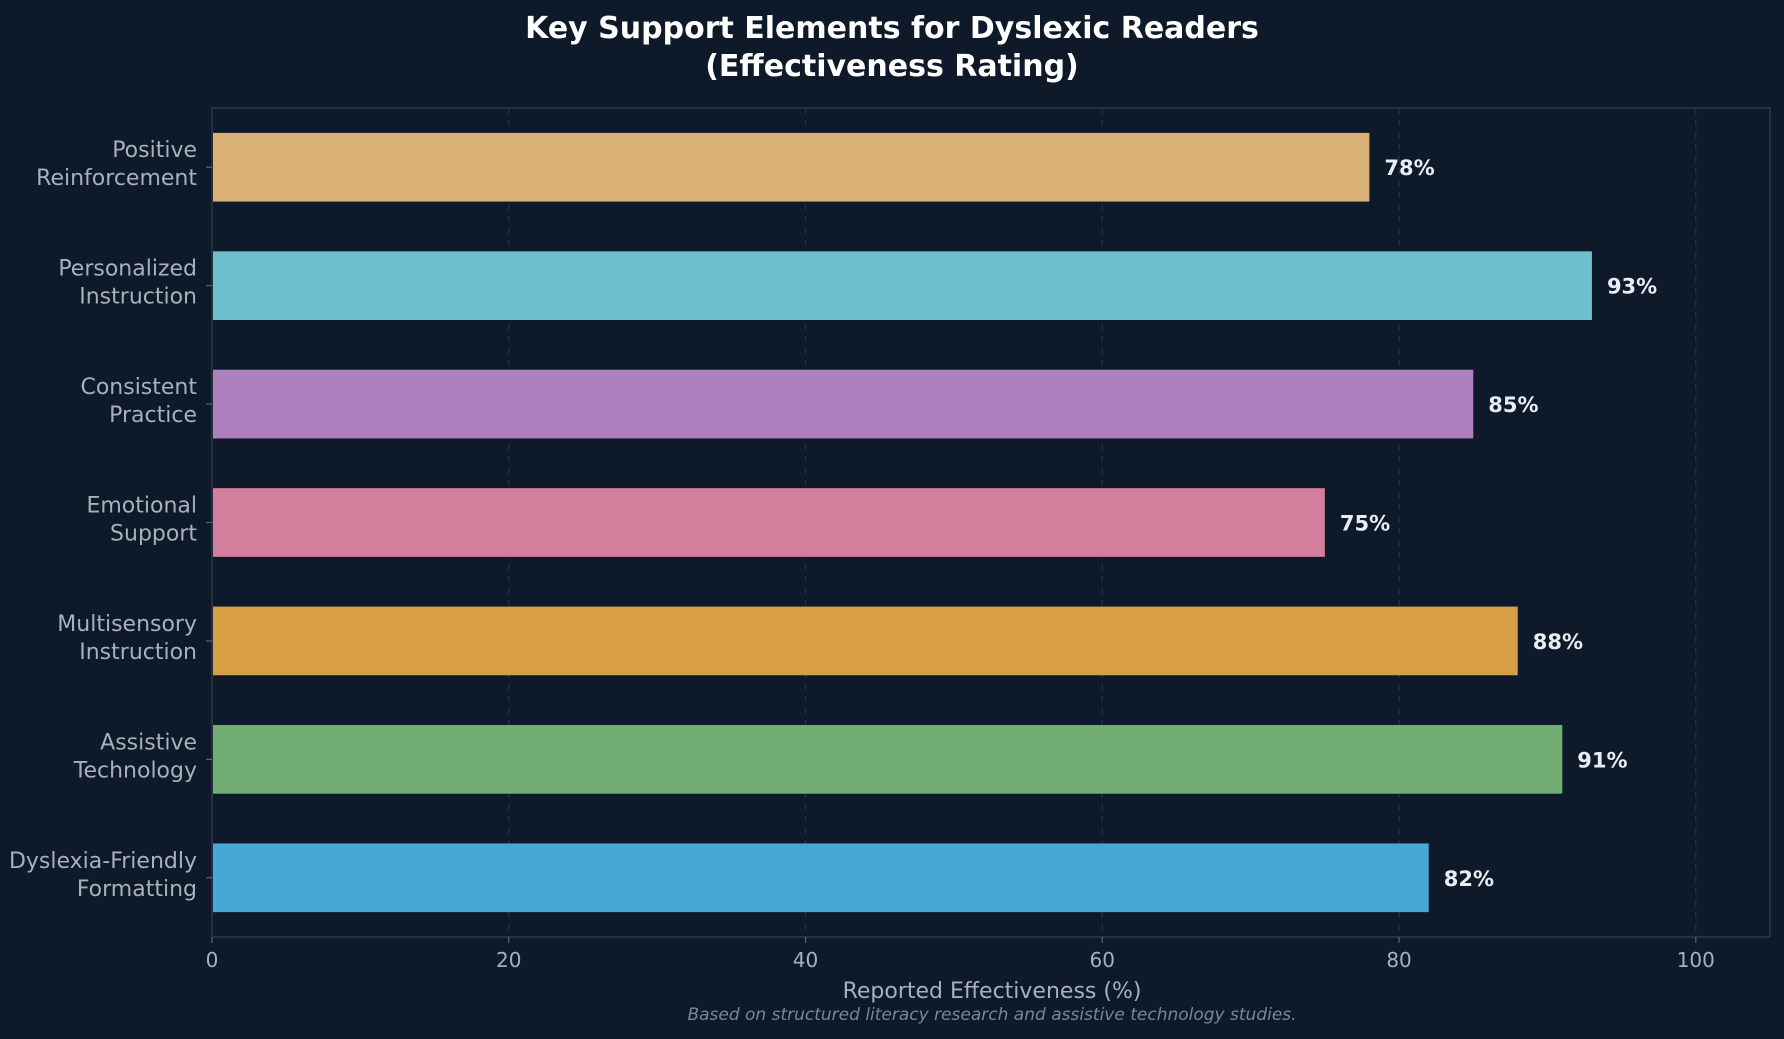 This screenshot has width=1784, height=1039. What do you see at coordinates (992, 991) in the screenshot?
I see `x-axis-title: Reported Effectiveness (%)` at bounding box center [992, 991].